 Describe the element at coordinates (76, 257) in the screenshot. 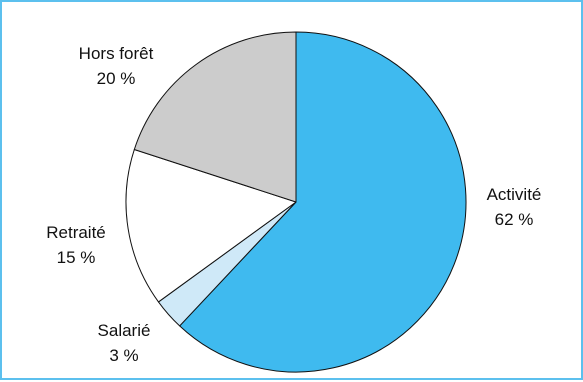

I see `label-retraite-value: 15 %` at that location.